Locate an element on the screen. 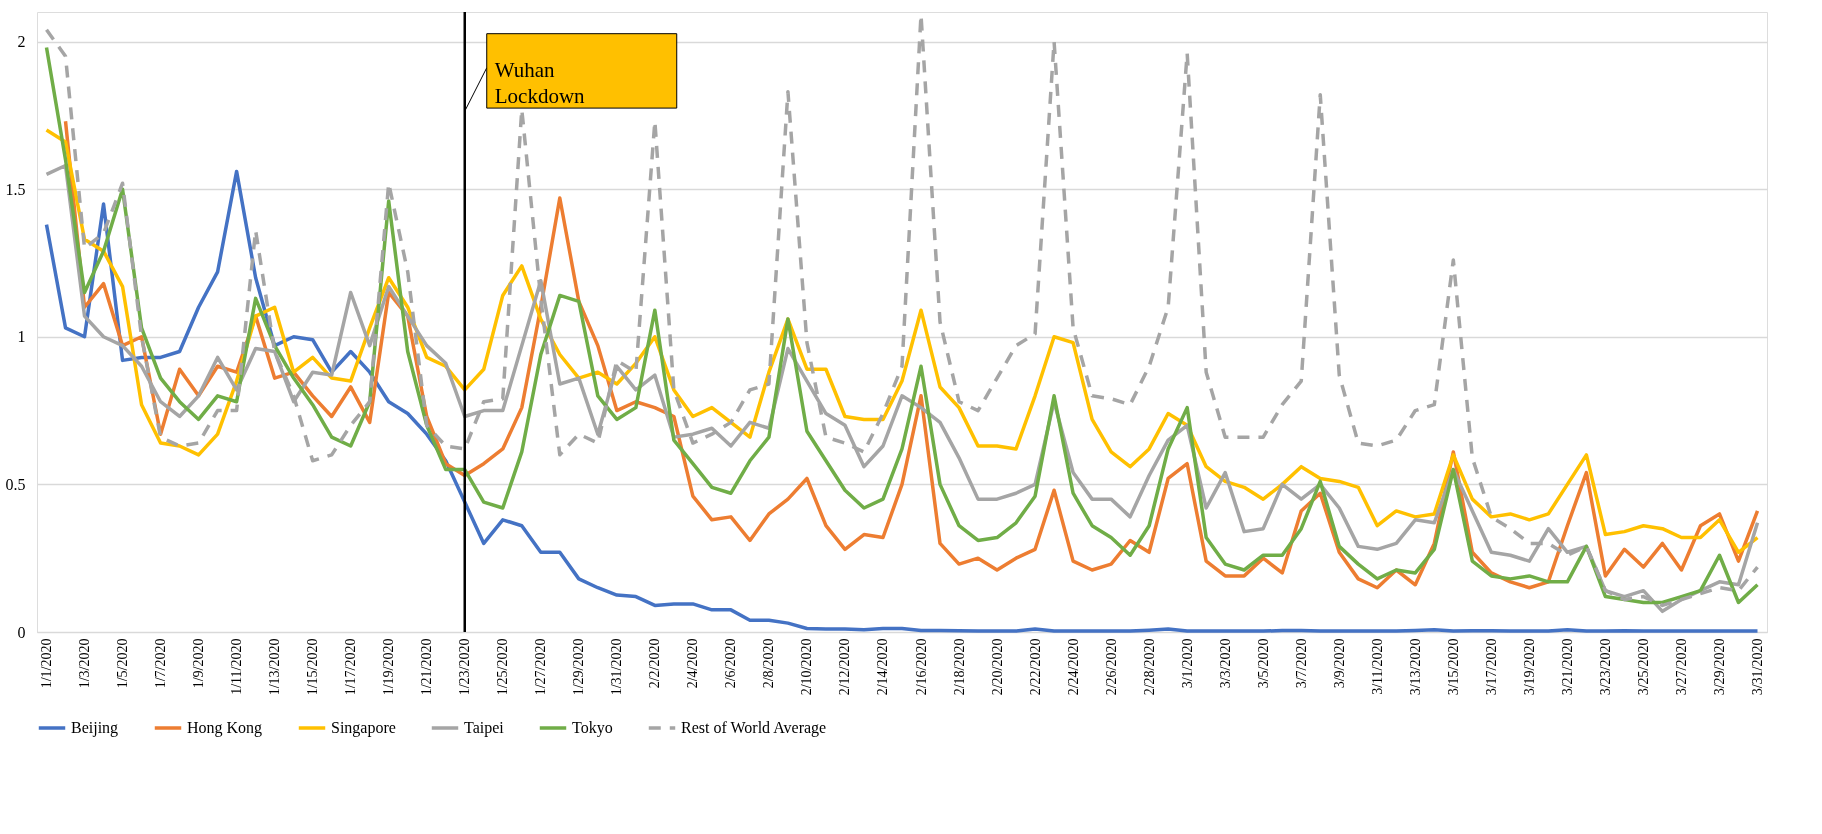  x-tick-label: 3/27/2020 is located at coordinates (1681, 667).